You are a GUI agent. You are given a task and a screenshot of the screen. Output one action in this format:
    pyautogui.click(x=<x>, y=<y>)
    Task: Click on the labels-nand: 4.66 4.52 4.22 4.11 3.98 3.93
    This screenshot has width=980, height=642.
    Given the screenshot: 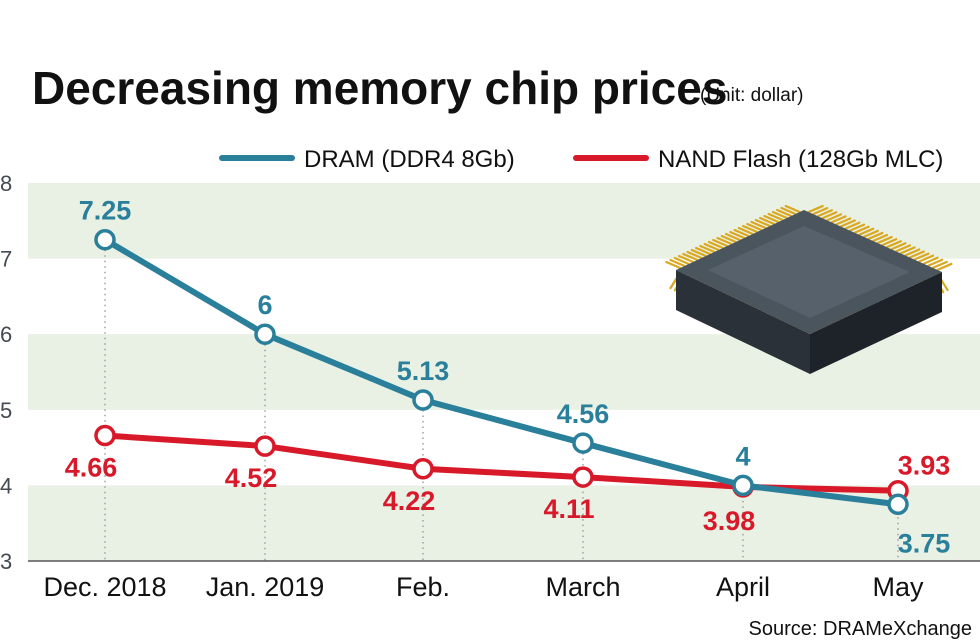 What is the action you would take?
    pyautogui.click(x=508, y=493)
    